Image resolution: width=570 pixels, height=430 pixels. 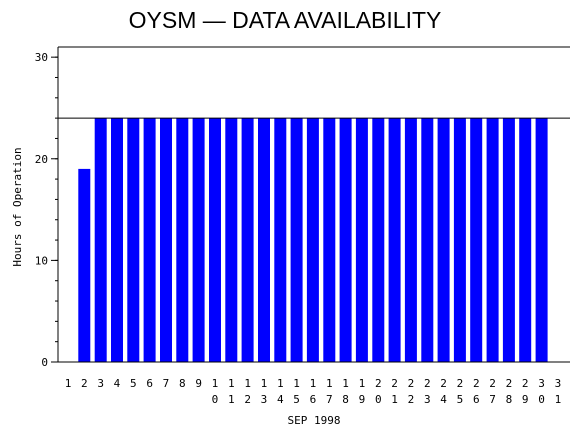 I want to click on x-tick-label: 4, so click(x=117, y=383).